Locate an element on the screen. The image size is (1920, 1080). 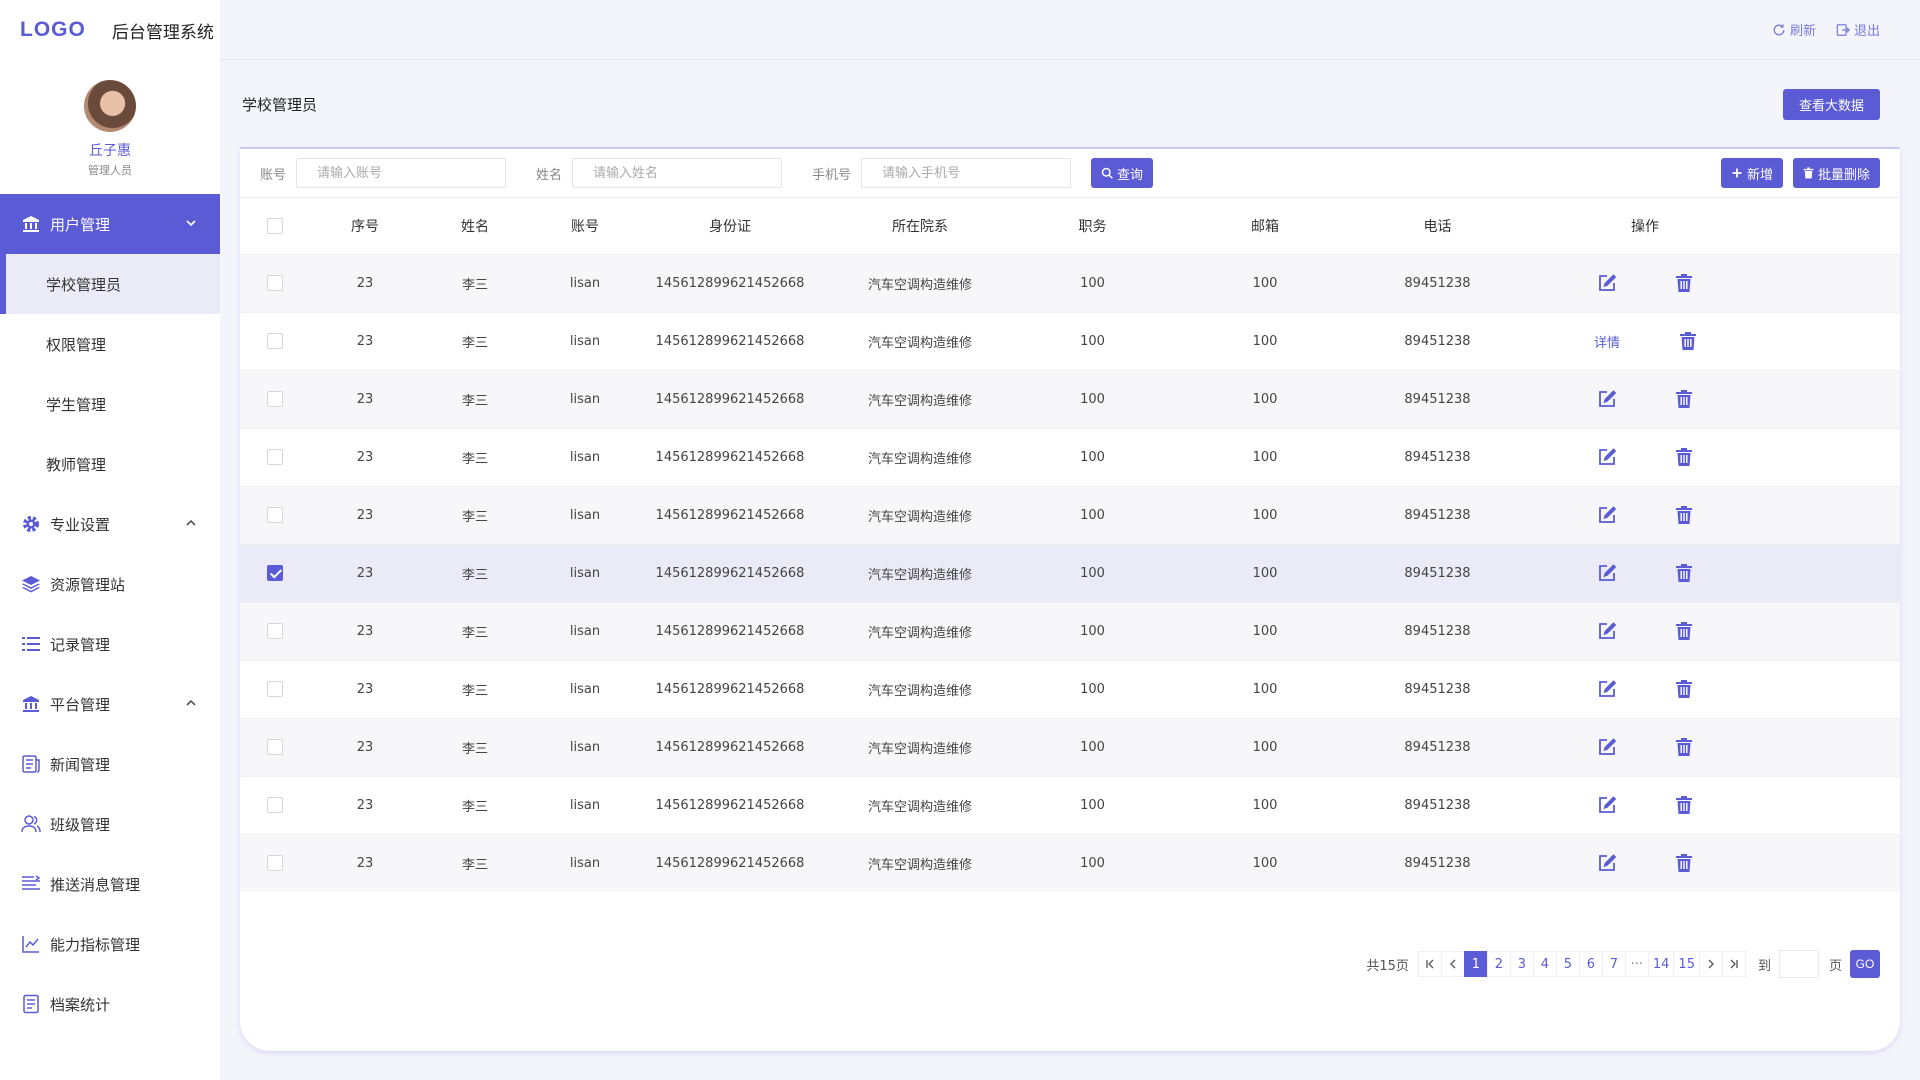
refresh-button: 刷新 is located at coordinates (1794, 29).